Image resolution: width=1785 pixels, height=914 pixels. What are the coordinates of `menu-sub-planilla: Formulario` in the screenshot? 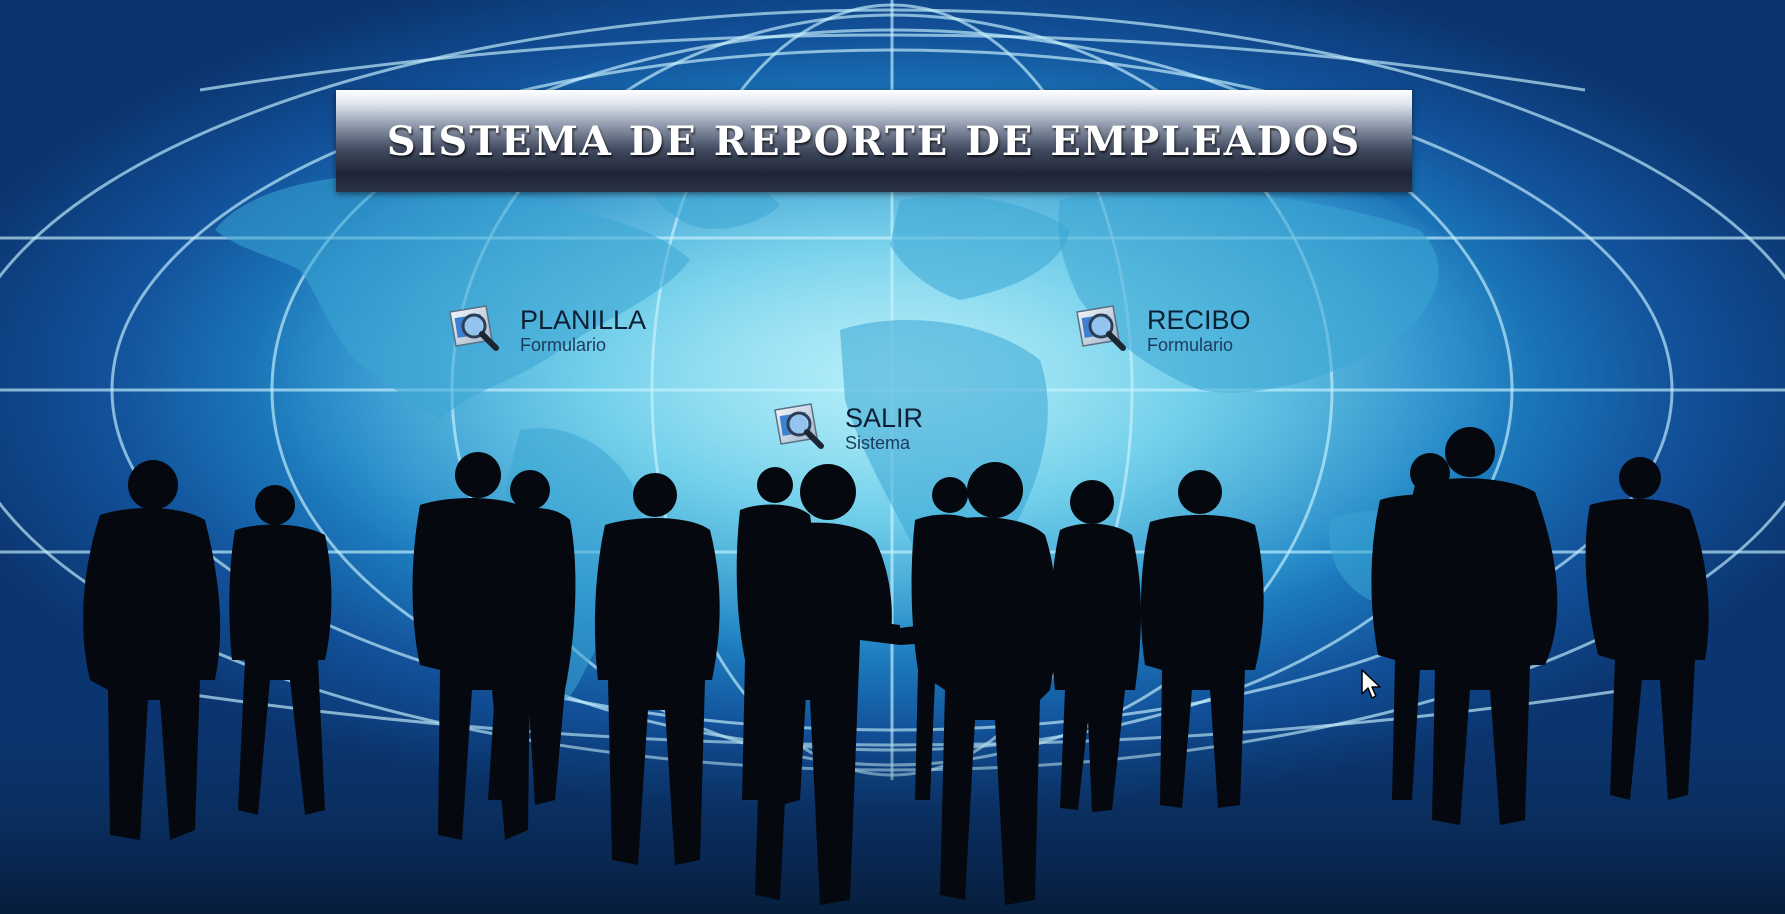 It's located at (563, 345).